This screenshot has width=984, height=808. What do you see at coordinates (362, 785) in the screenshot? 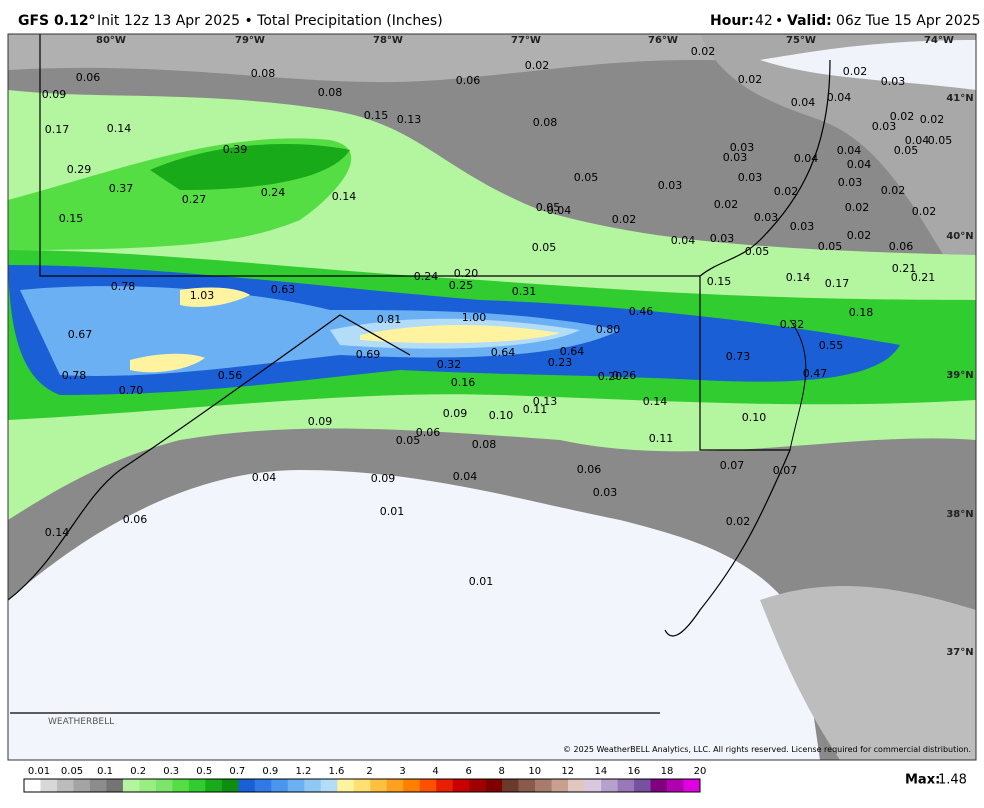
I see `colorbar-frame` at bounding box center [362, 785].